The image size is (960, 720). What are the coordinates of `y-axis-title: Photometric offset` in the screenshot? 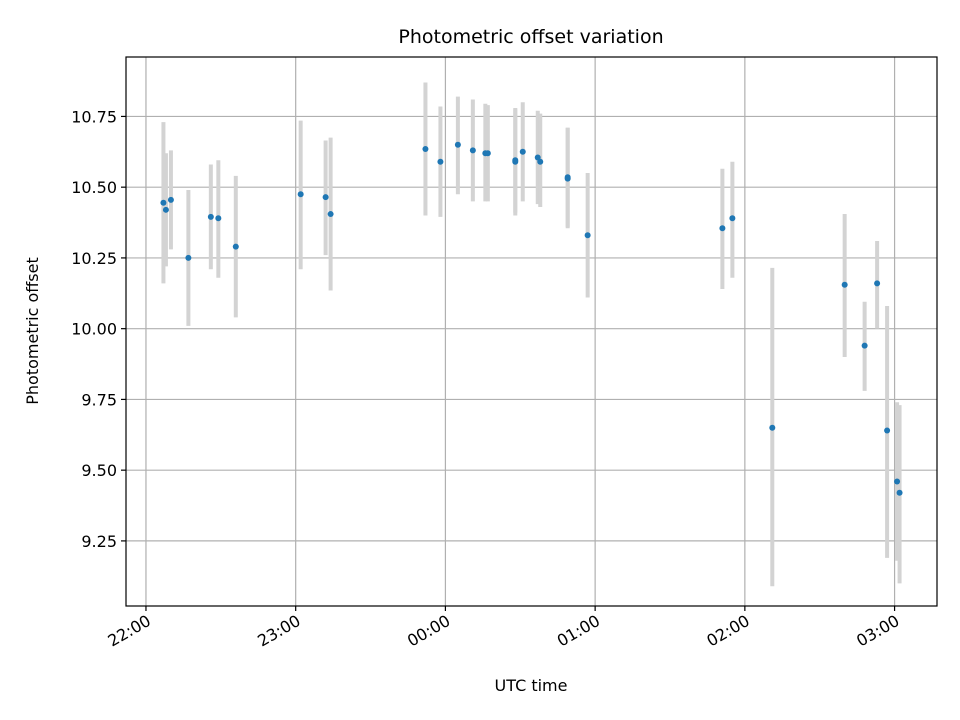 It's located at (32, 331).